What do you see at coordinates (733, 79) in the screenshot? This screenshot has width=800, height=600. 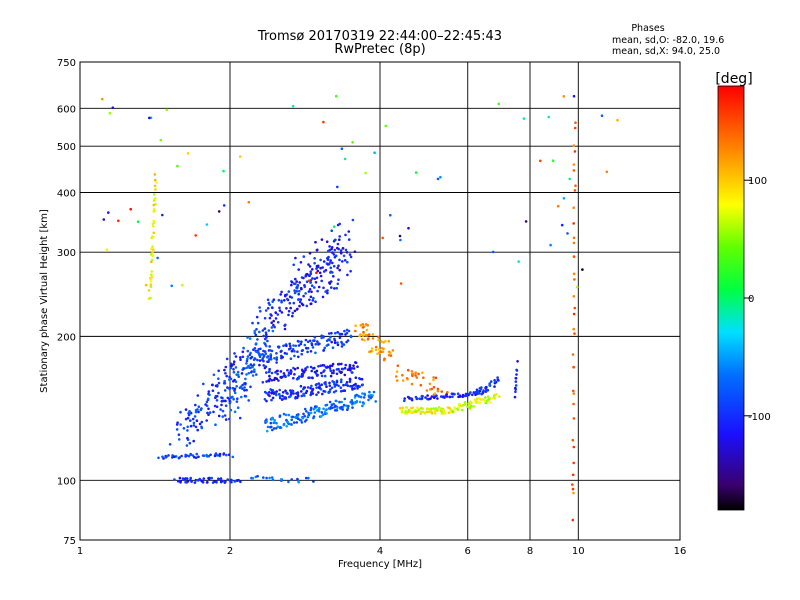 I see `colorbar-label: [deg]` at bounding box center [733, 79].